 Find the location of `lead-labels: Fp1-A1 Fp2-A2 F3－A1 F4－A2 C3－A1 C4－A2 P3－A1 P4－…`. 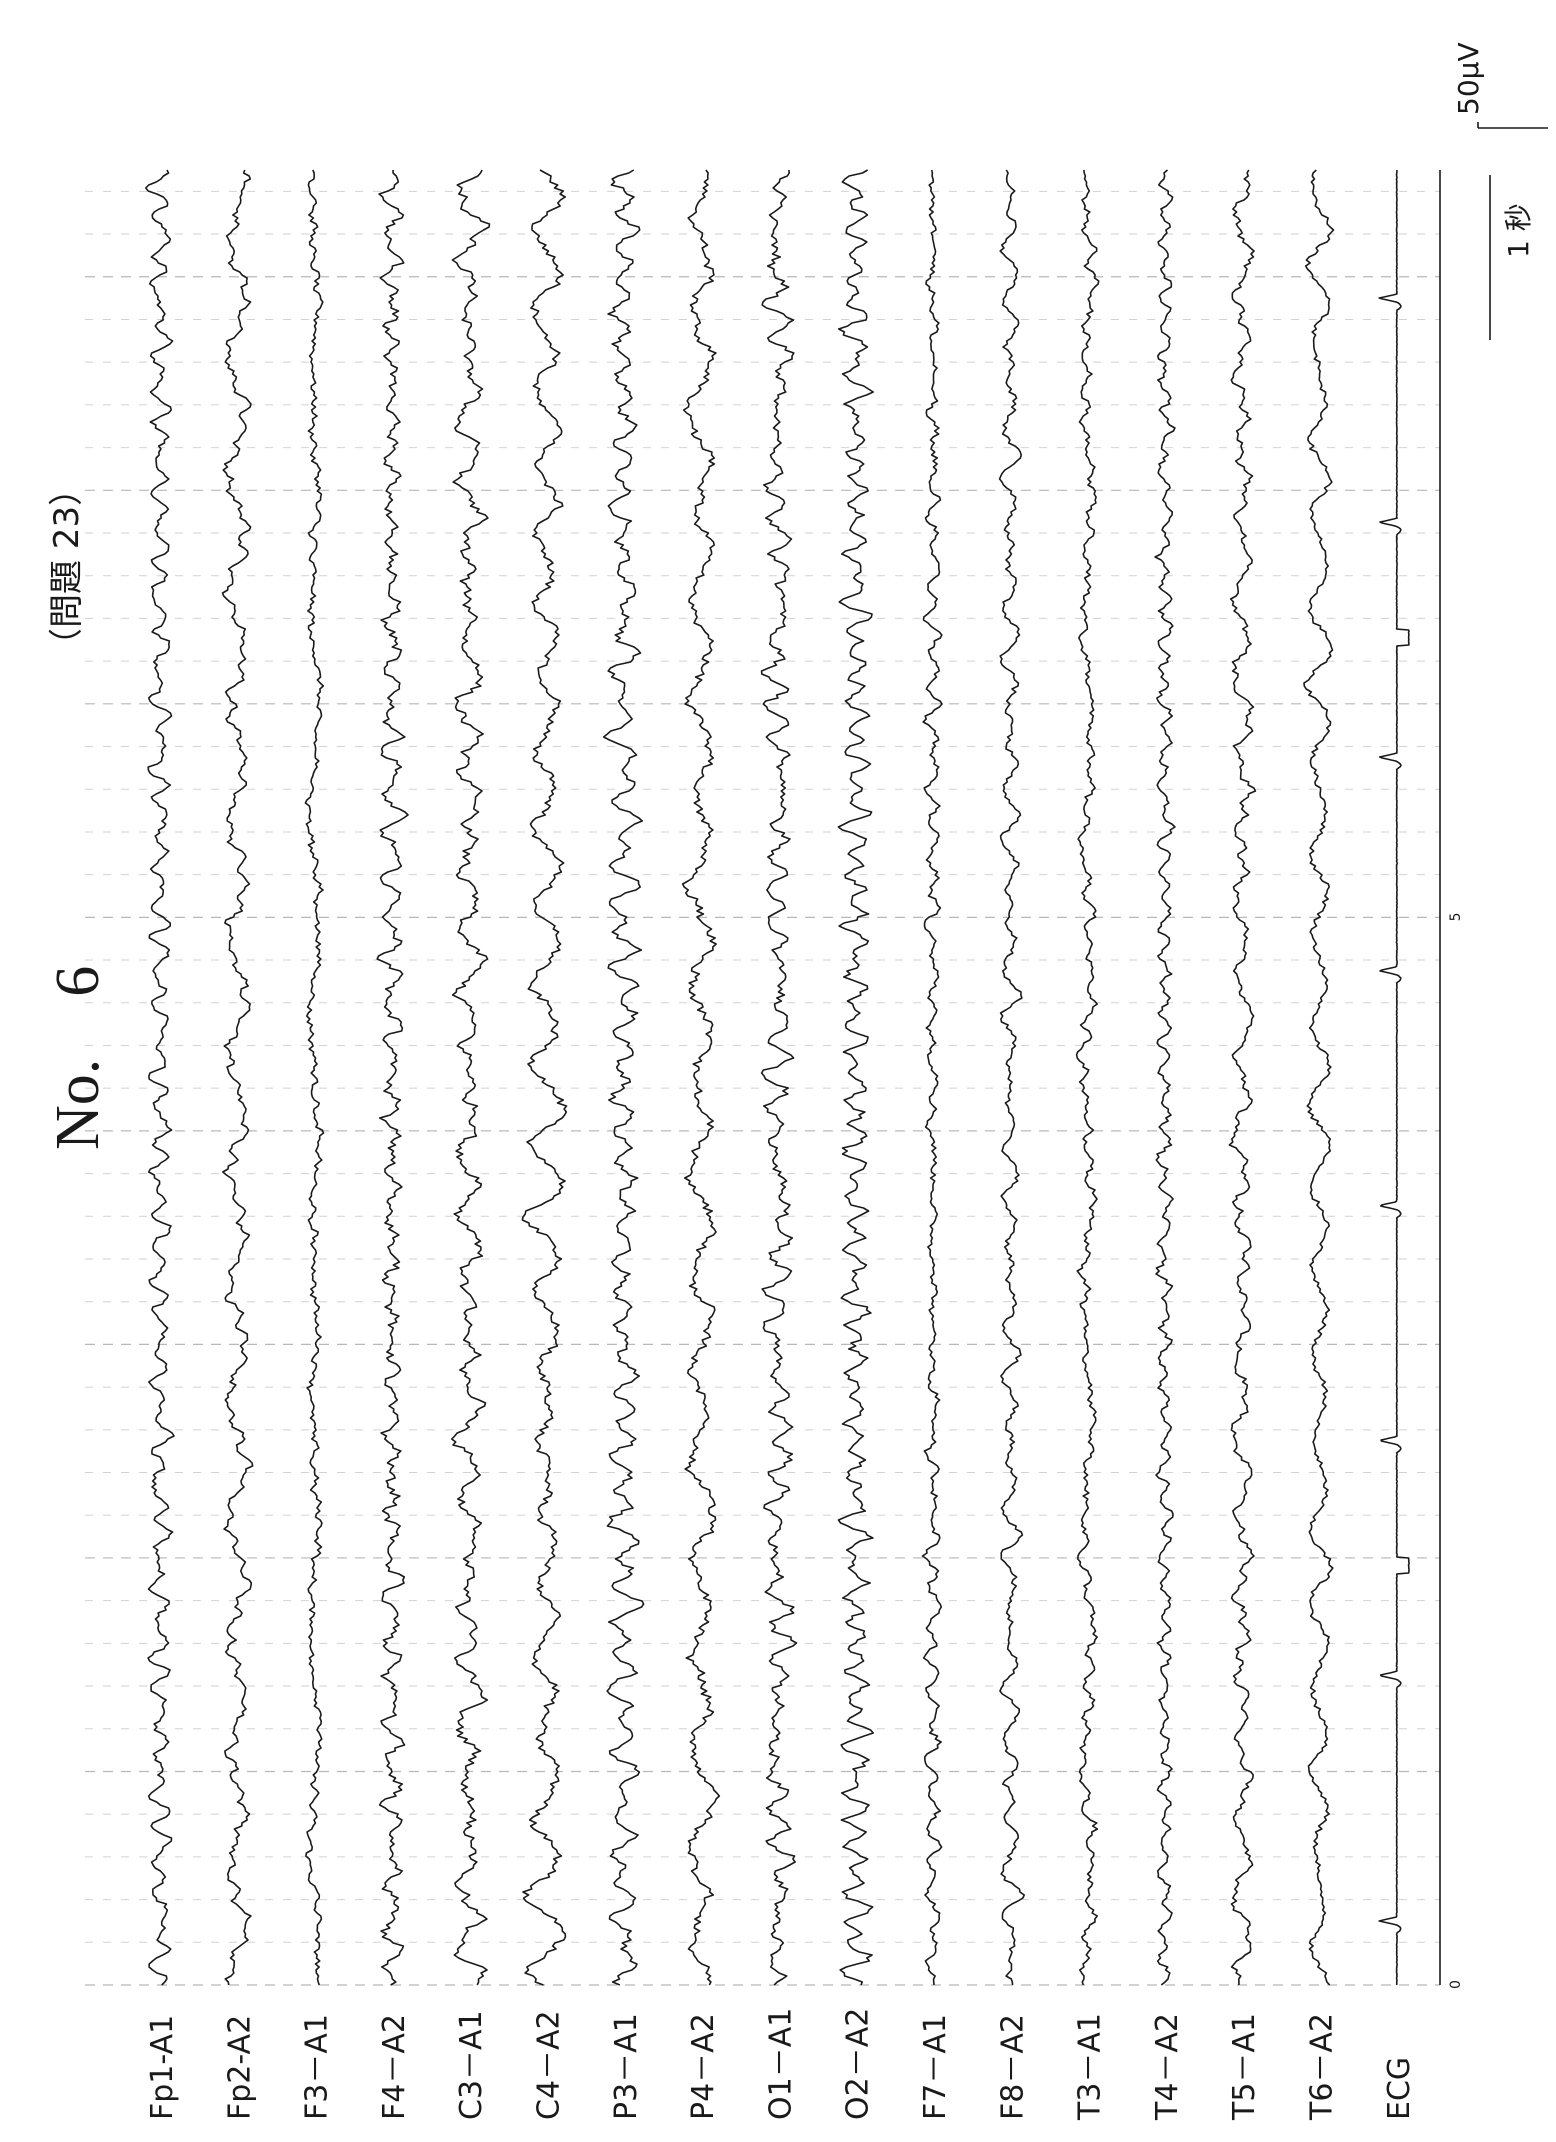

lead-labels: Fp1-A1 Fp2-A2 F3－A1 F4－A2 C3－A1 C4－A2 P3－A1 P4－… is located at coordinates (781, 2064).